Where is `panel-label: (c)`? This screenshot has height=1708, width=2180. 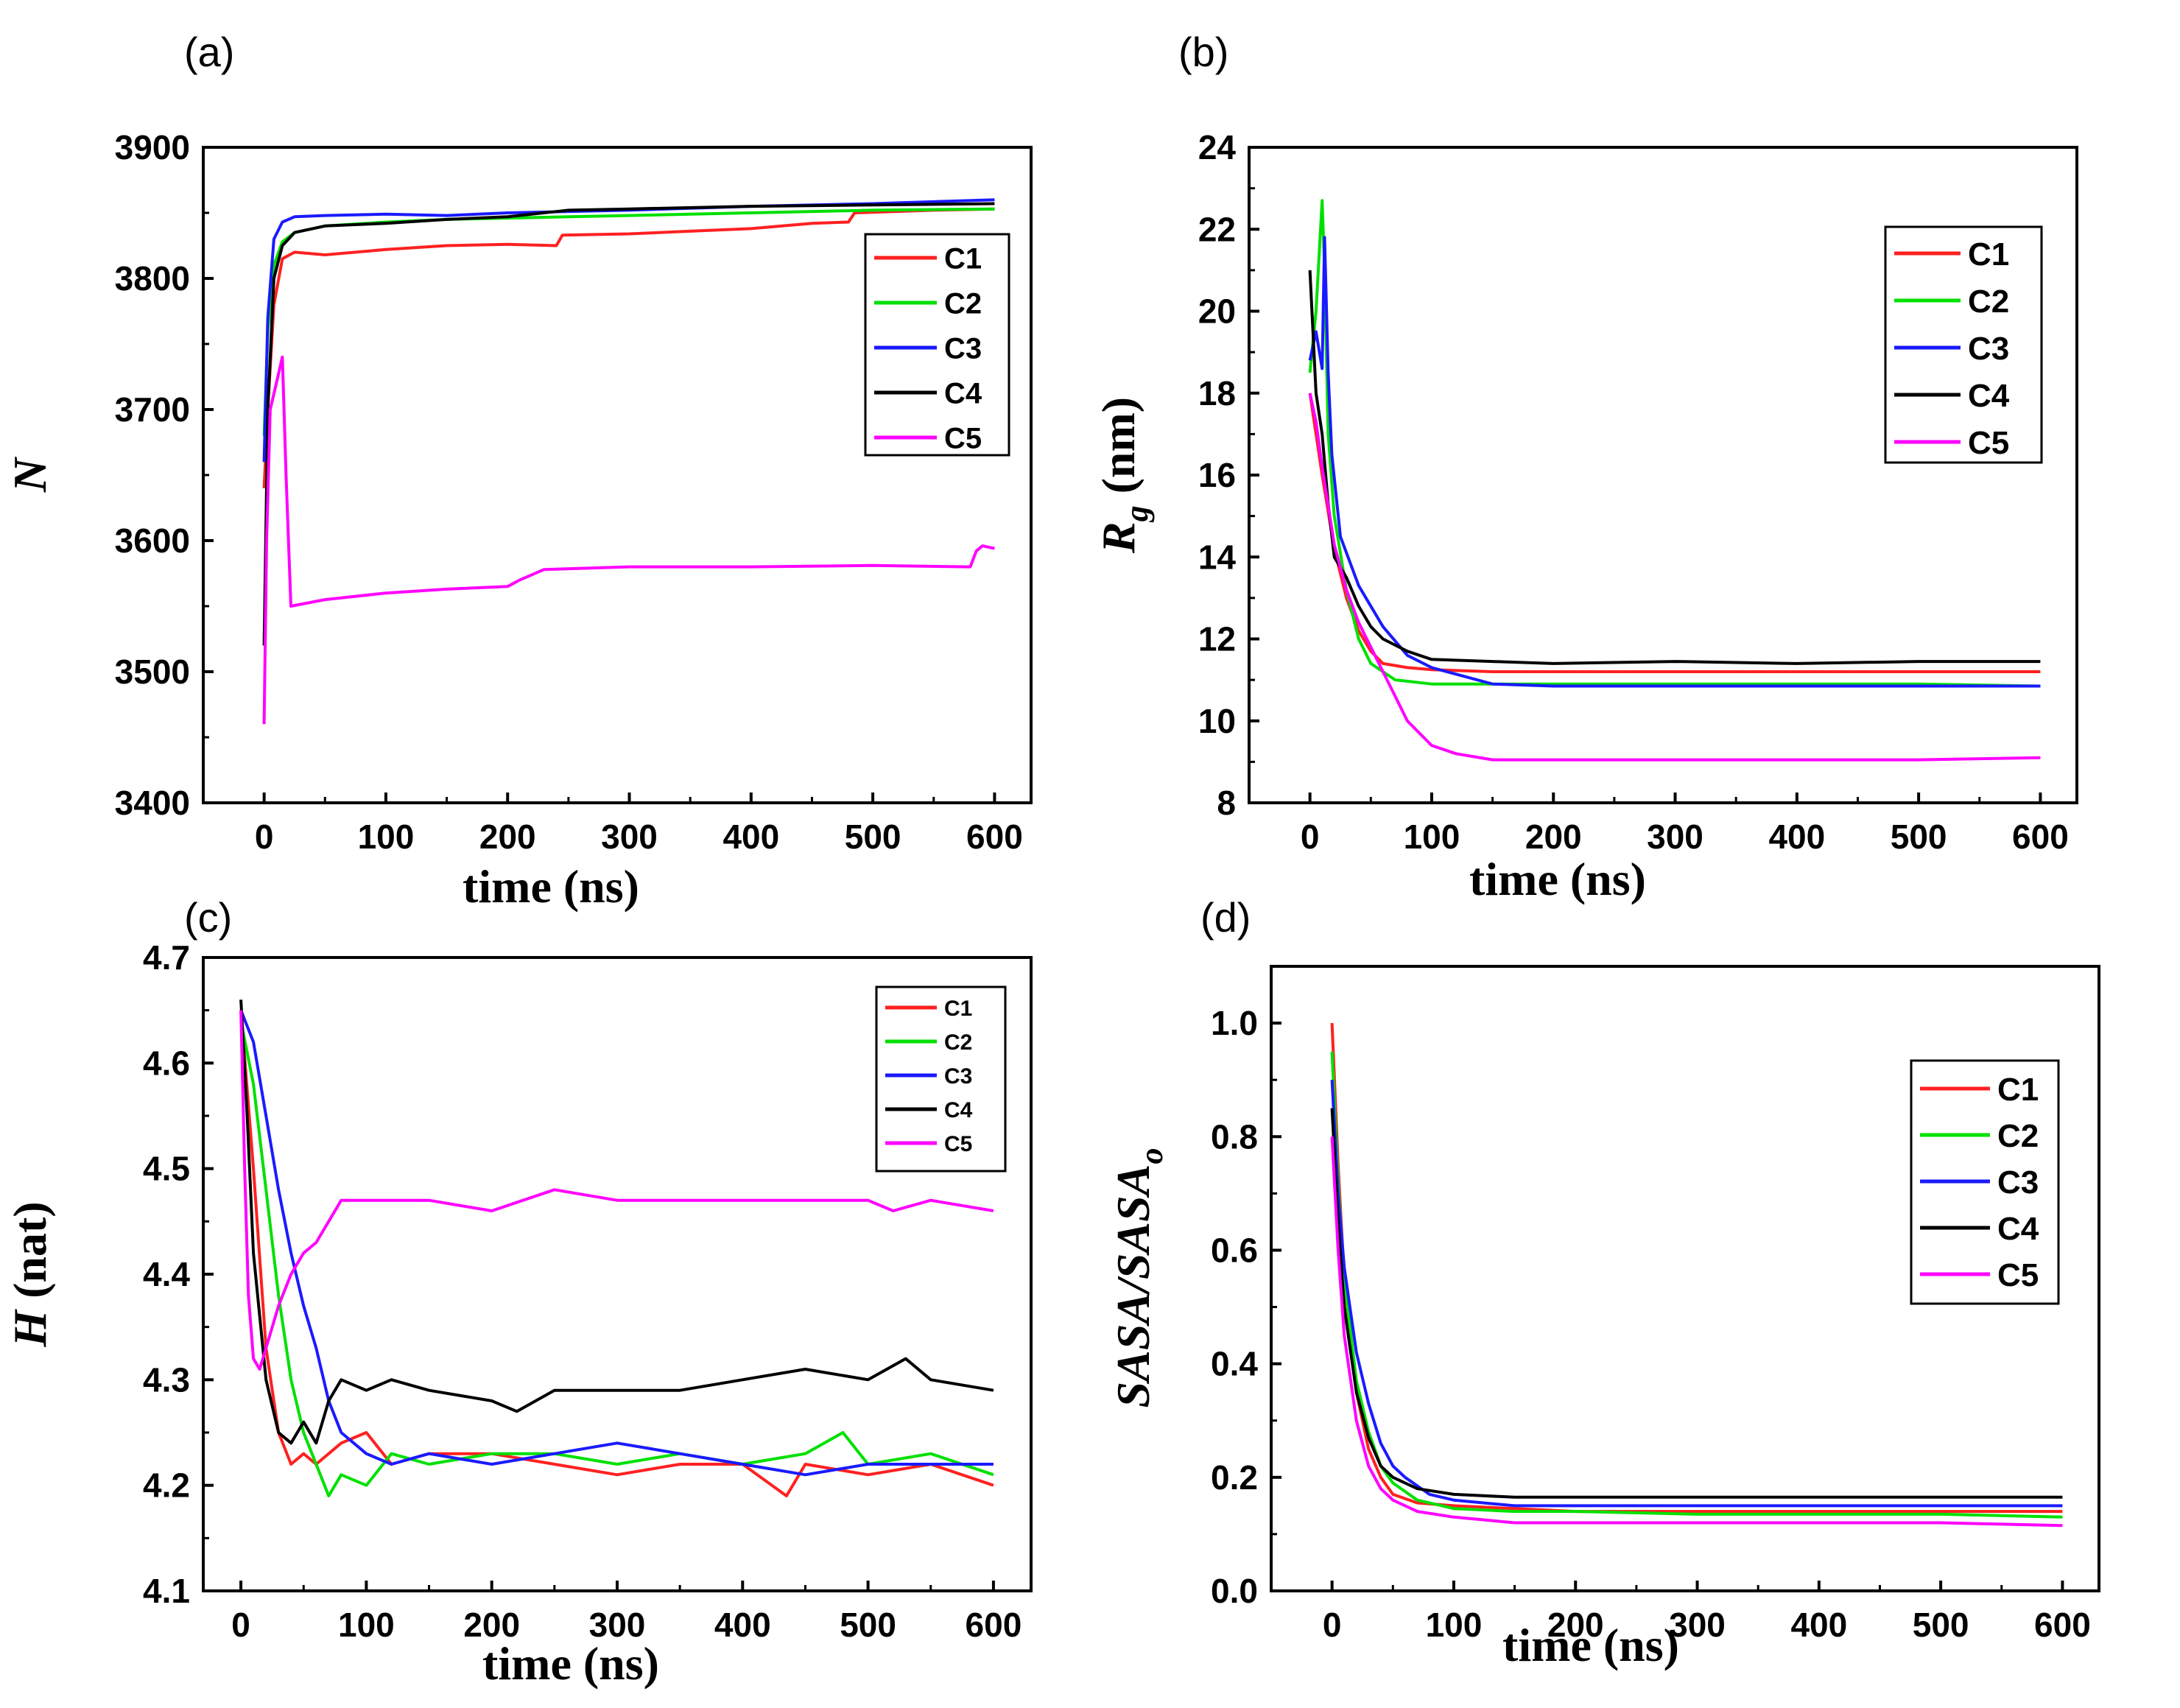 panel-label: (c) is located at coordinates (208, 917).